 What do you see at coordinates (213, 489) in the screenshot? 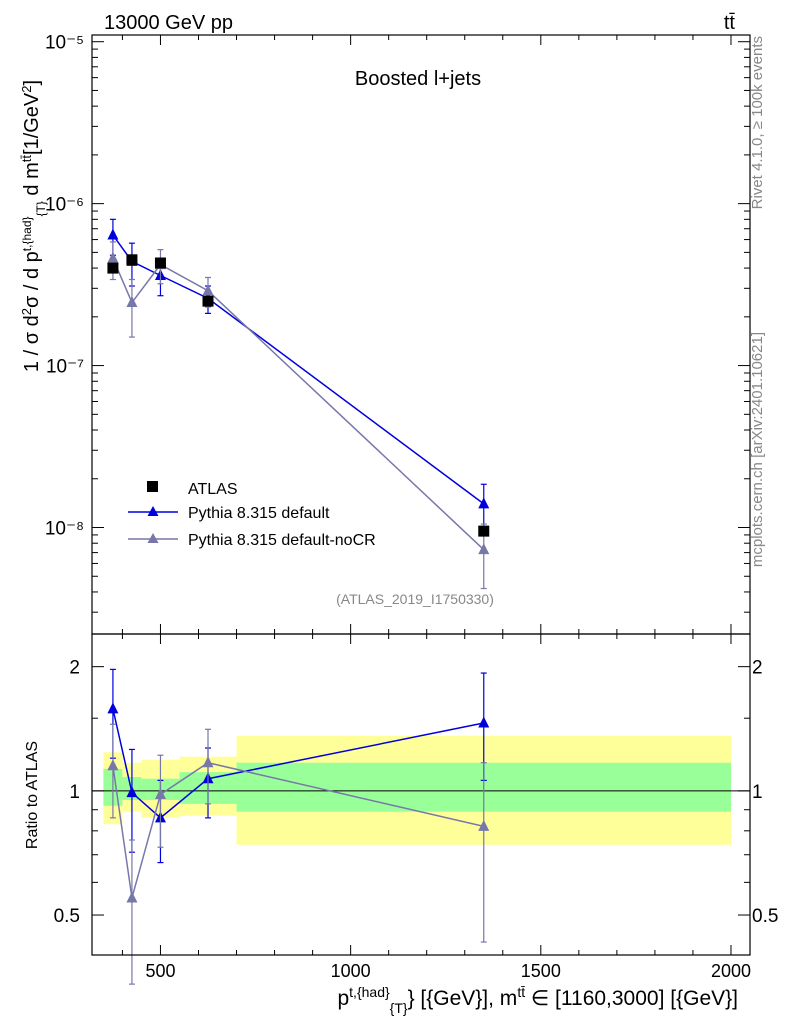
I see `legend-label-atlas: ATLAS` at bounding box center [213, 489].